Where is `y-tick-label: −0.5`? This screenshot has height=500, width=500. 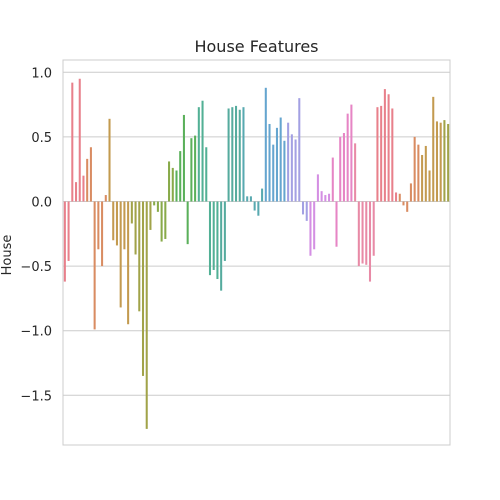
y-tick-label: −0.5 is located at coordinates (36, 267).